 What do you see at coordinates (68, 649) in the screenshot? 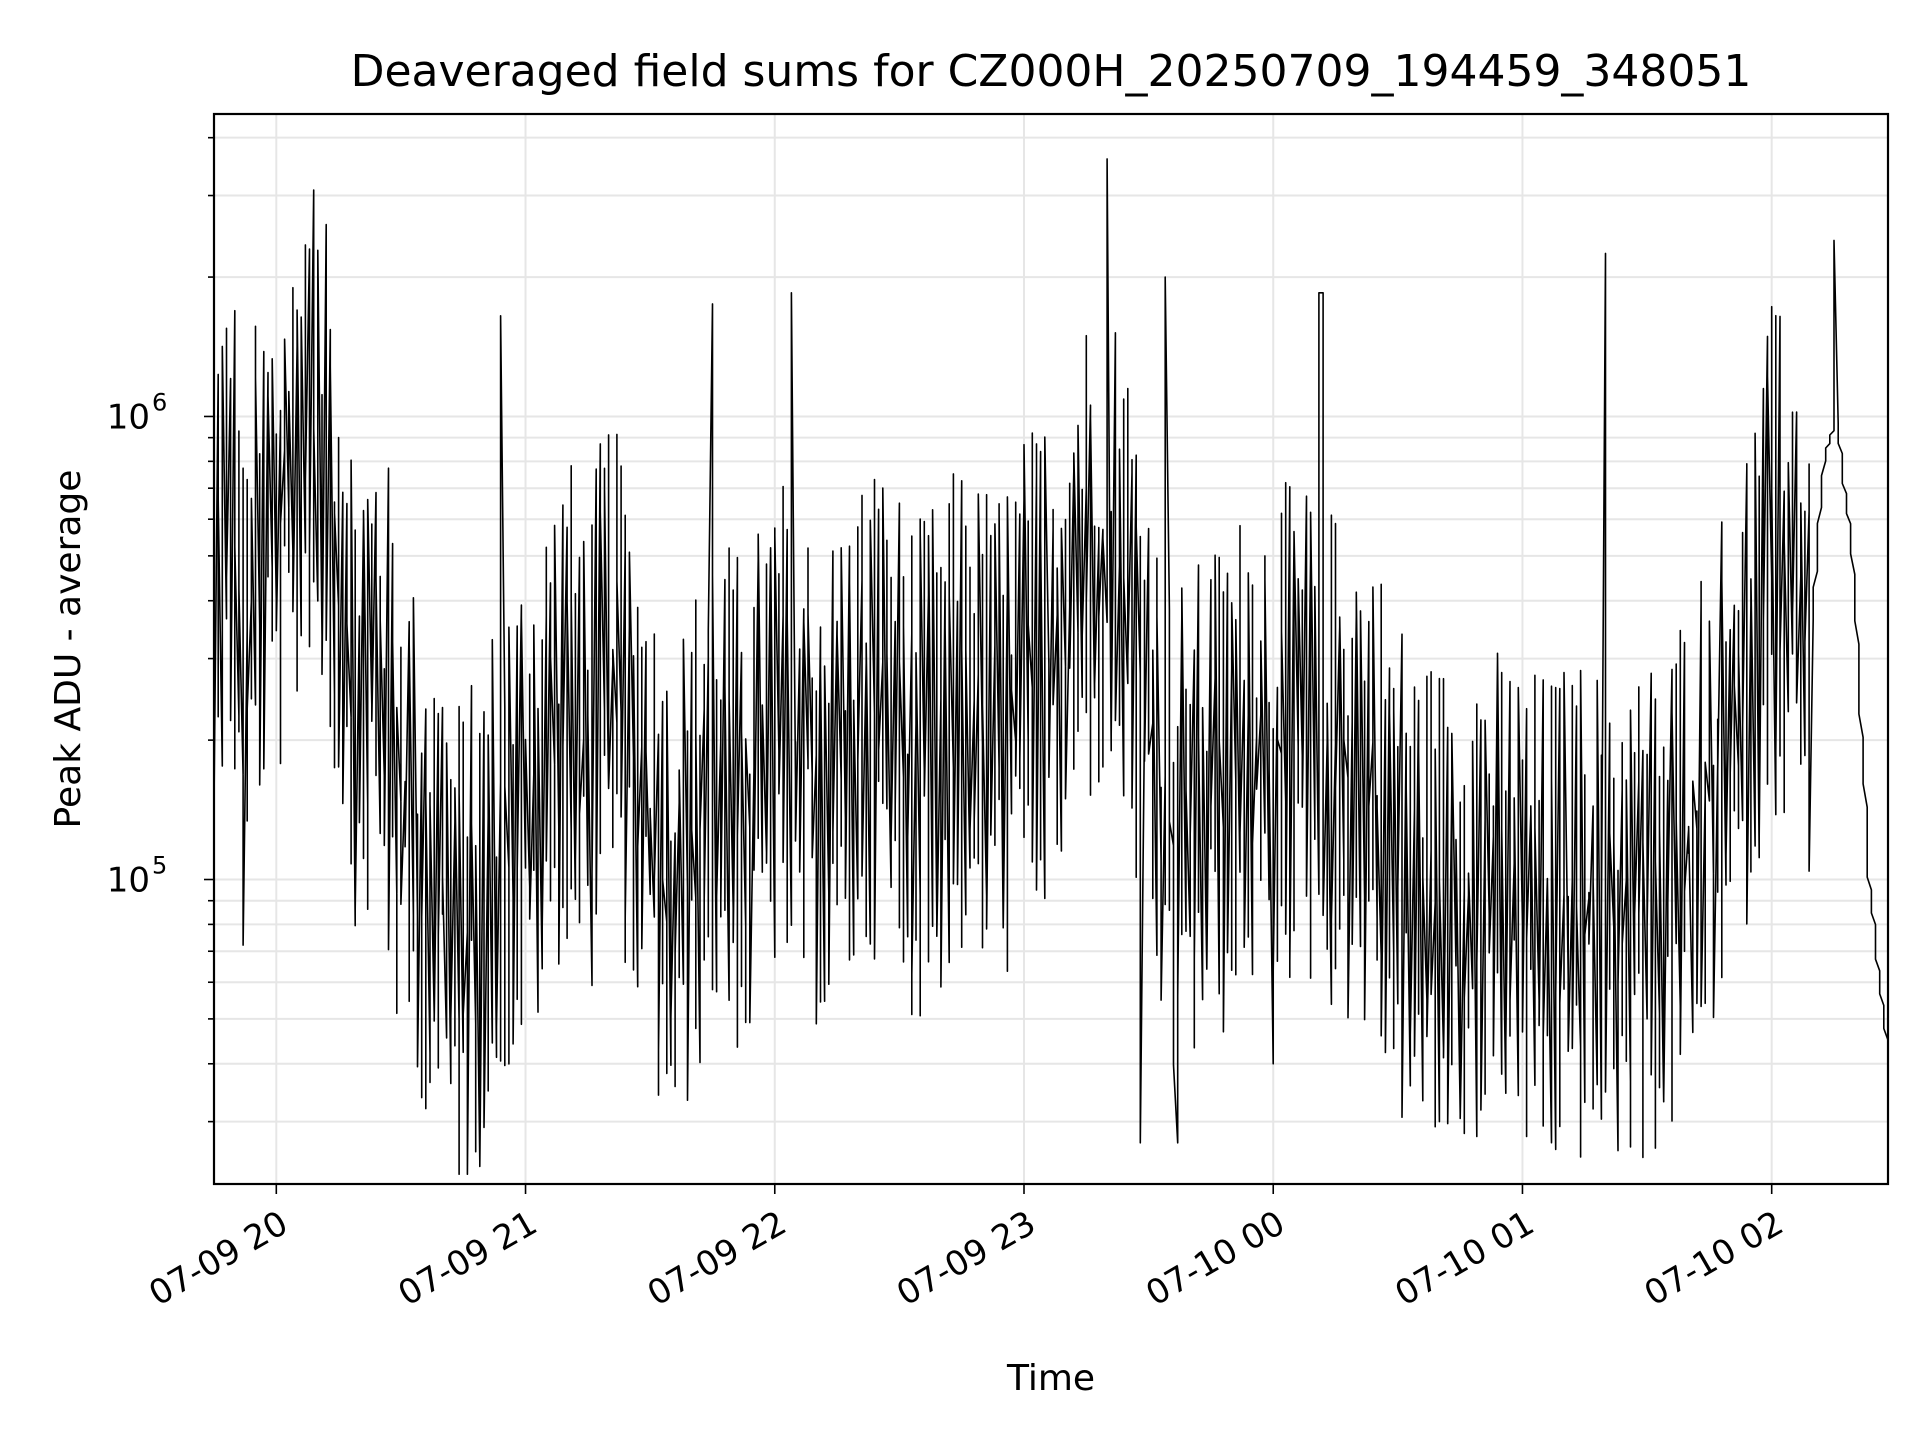
I see `y-axis-label: Peak ADU - average` at bounding box center [68, 649].